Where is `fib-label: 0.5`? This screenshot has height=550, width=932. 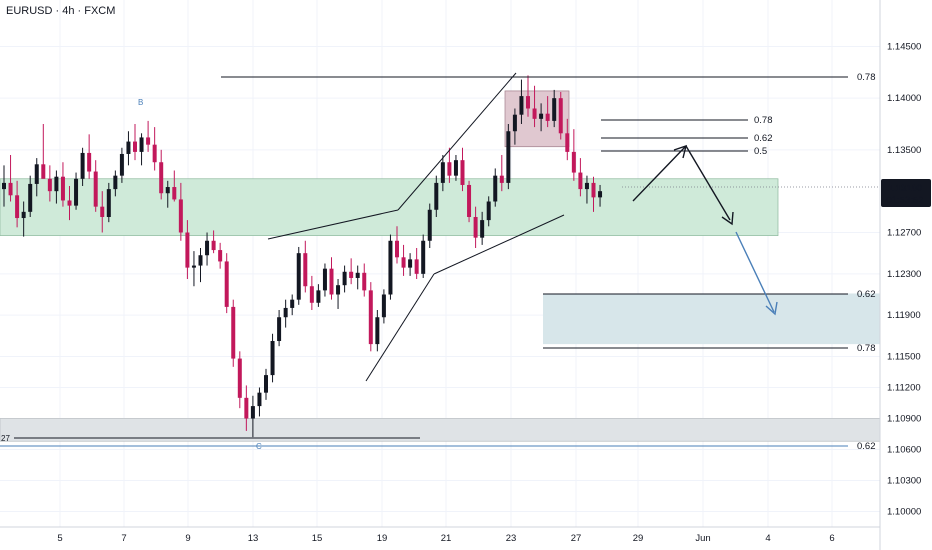 fib-label: 0.5 is located at coordinates (760, 151).